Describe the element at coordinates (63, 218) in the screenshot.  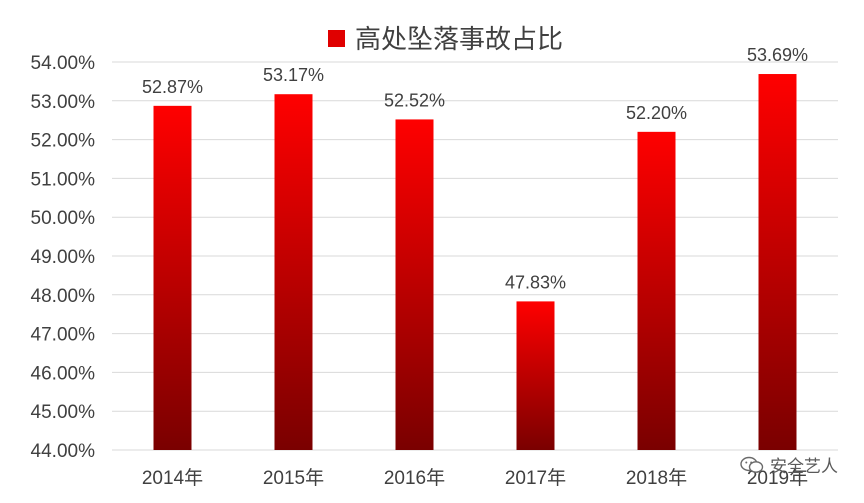
I see `y-tick-label: 50.00%` at that location.